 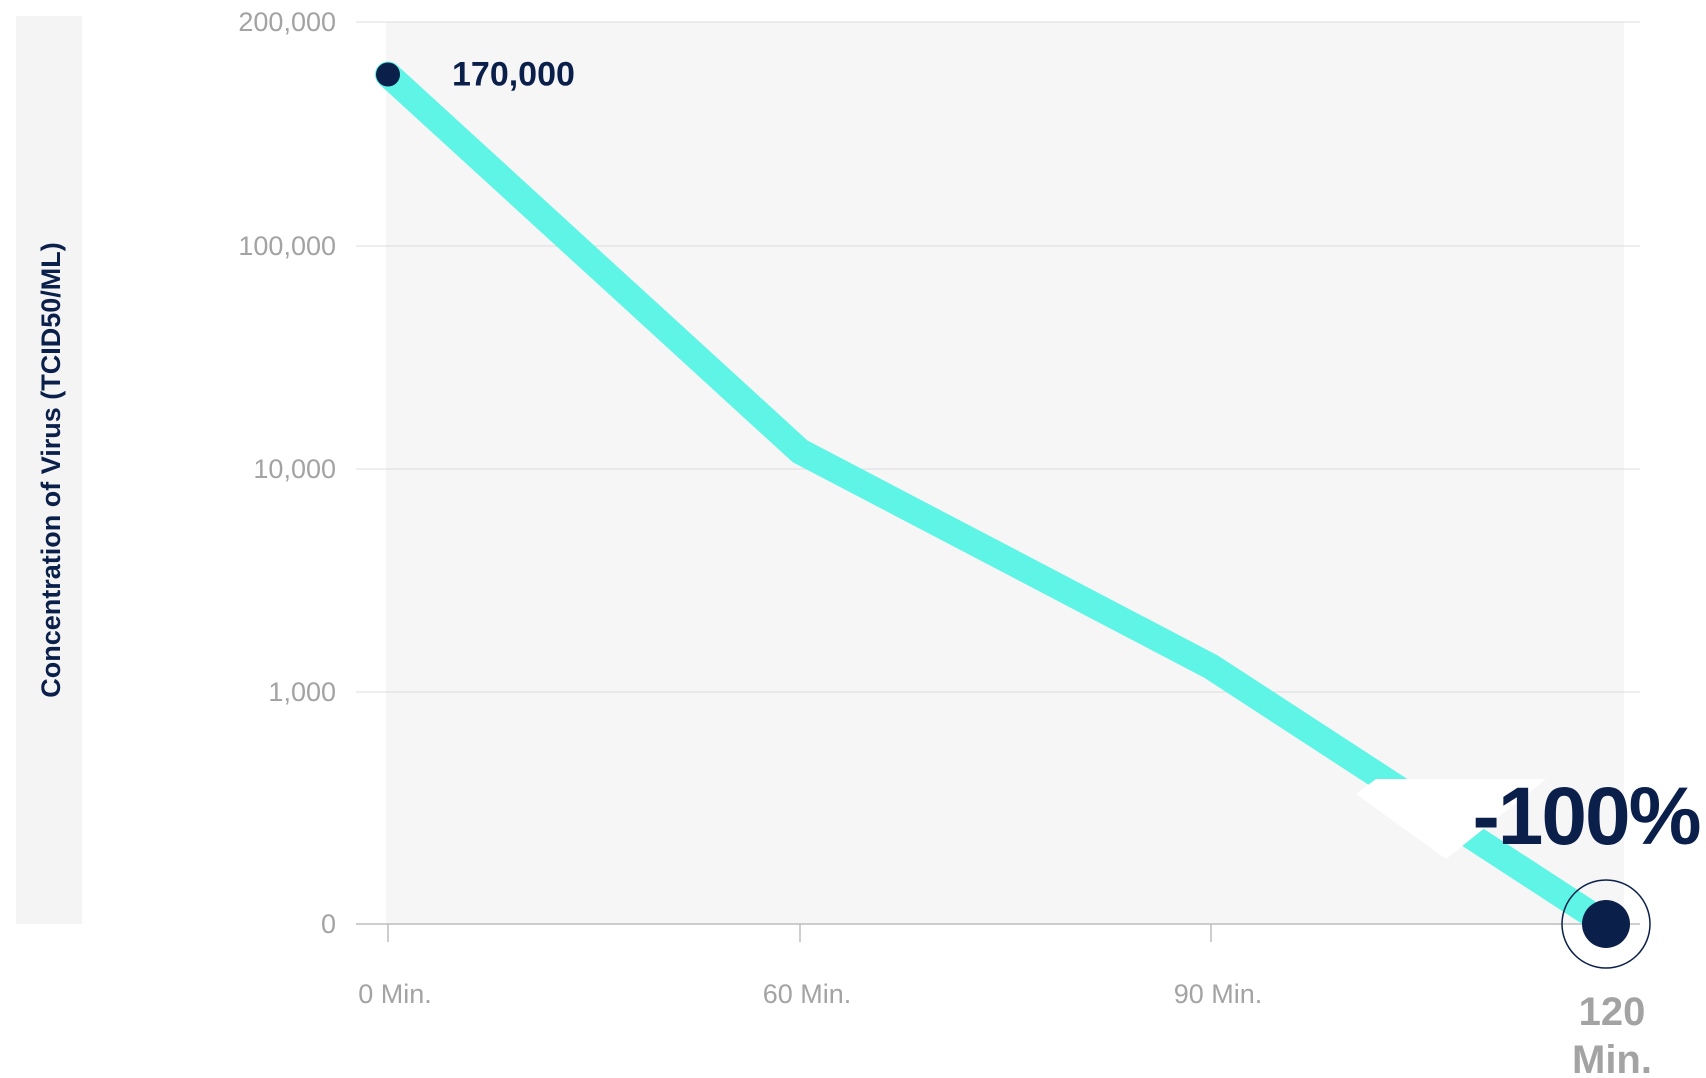 I want to click on y-tick-label: 0, so click(x=328, y=924).